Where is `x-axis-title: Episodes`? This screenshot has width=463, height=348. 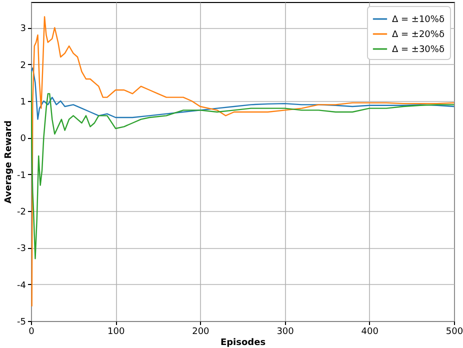
x-axis-title: Episodes is located at coordinates (243, 343).